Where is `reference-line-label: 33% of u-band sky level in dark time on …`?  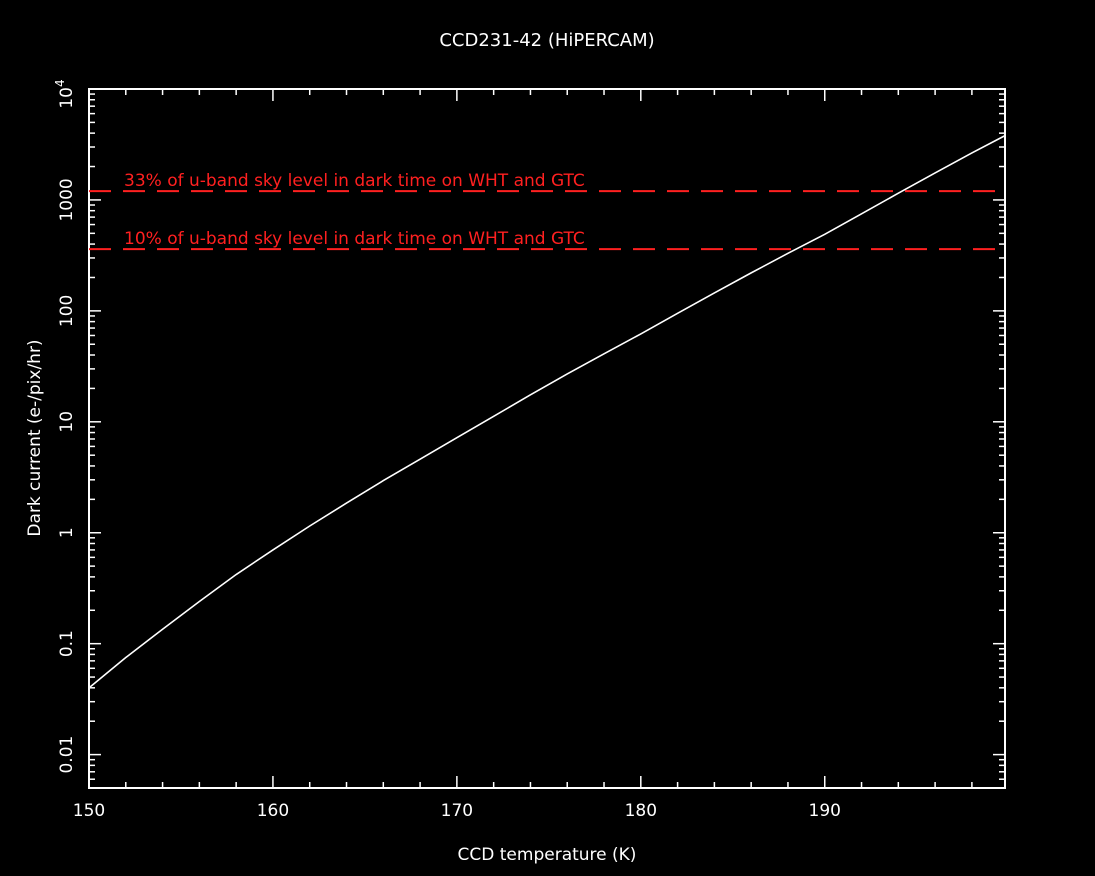 reference-line-label: 33% of u-band sky level in dark time on … is located at coordinates (354, 181).